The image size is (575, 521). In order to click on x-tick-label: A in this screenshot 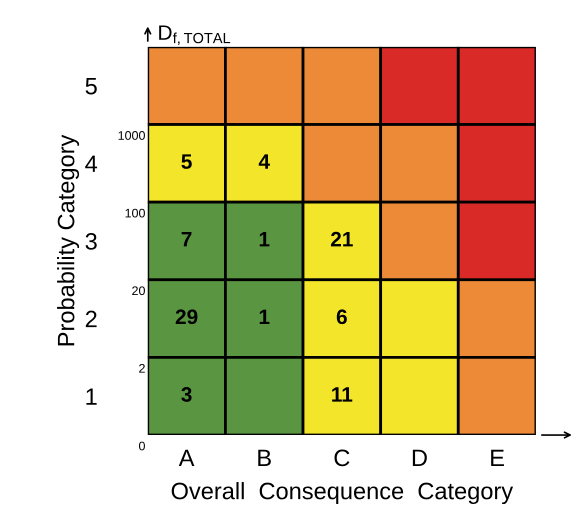, I will do `click(186, 458)`.